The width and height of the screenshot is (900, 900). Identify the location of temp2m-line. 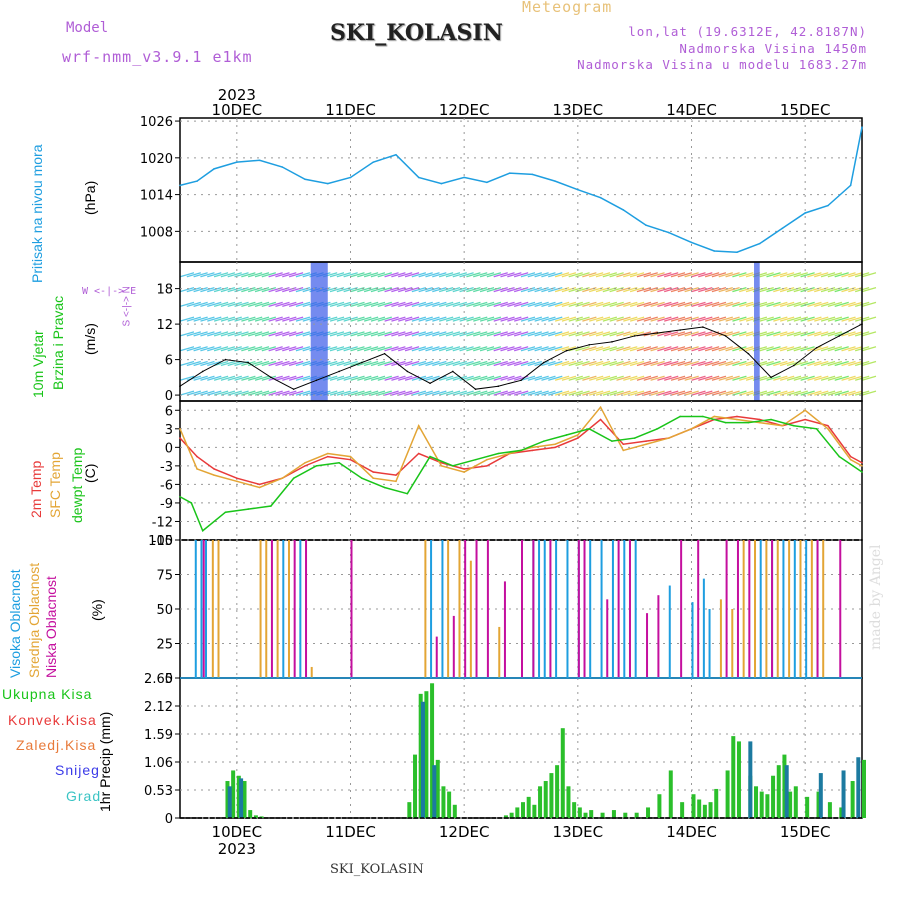
(521, 450).